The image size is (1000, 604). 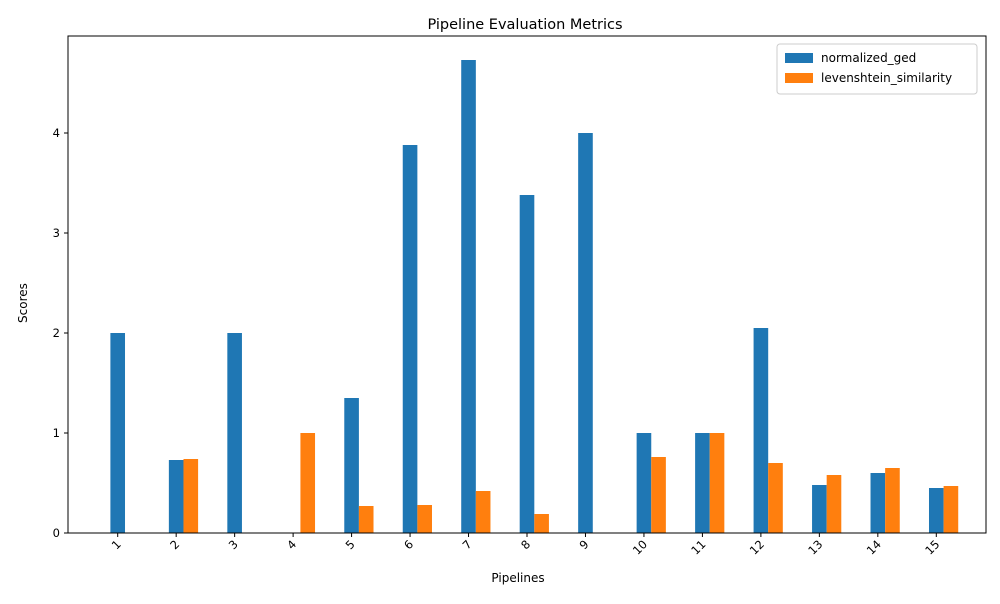 What do you see at coordinates (56, 233) in the screenshot?
I see `y-tick-label: 3` at bounding box center [56, 233].